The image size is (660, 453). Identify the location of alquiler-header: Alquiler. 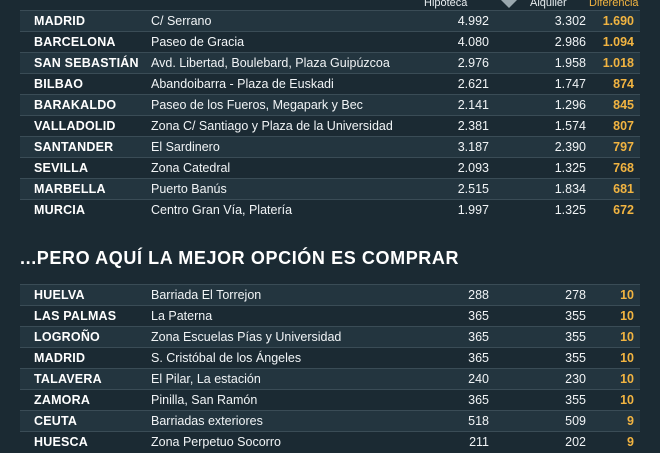
(548, 4).